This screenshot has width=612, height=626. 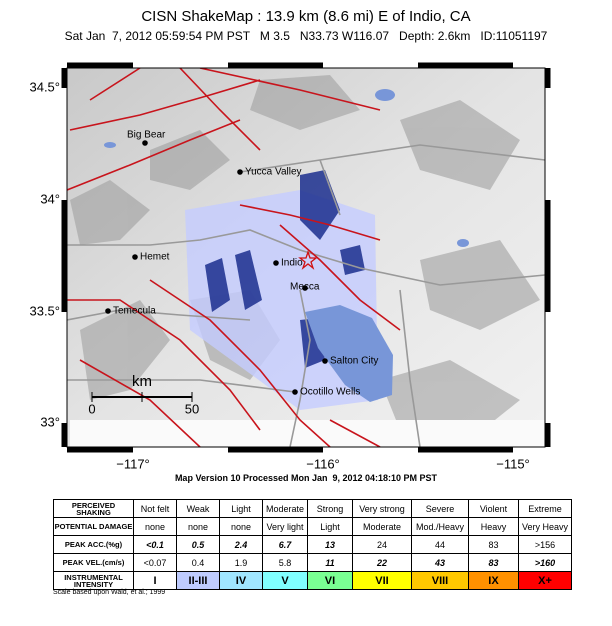 What do you see at coordinates (493, 580) in the screenshot?
I see `legend-cell: IX` at bounding box center [493, 580].